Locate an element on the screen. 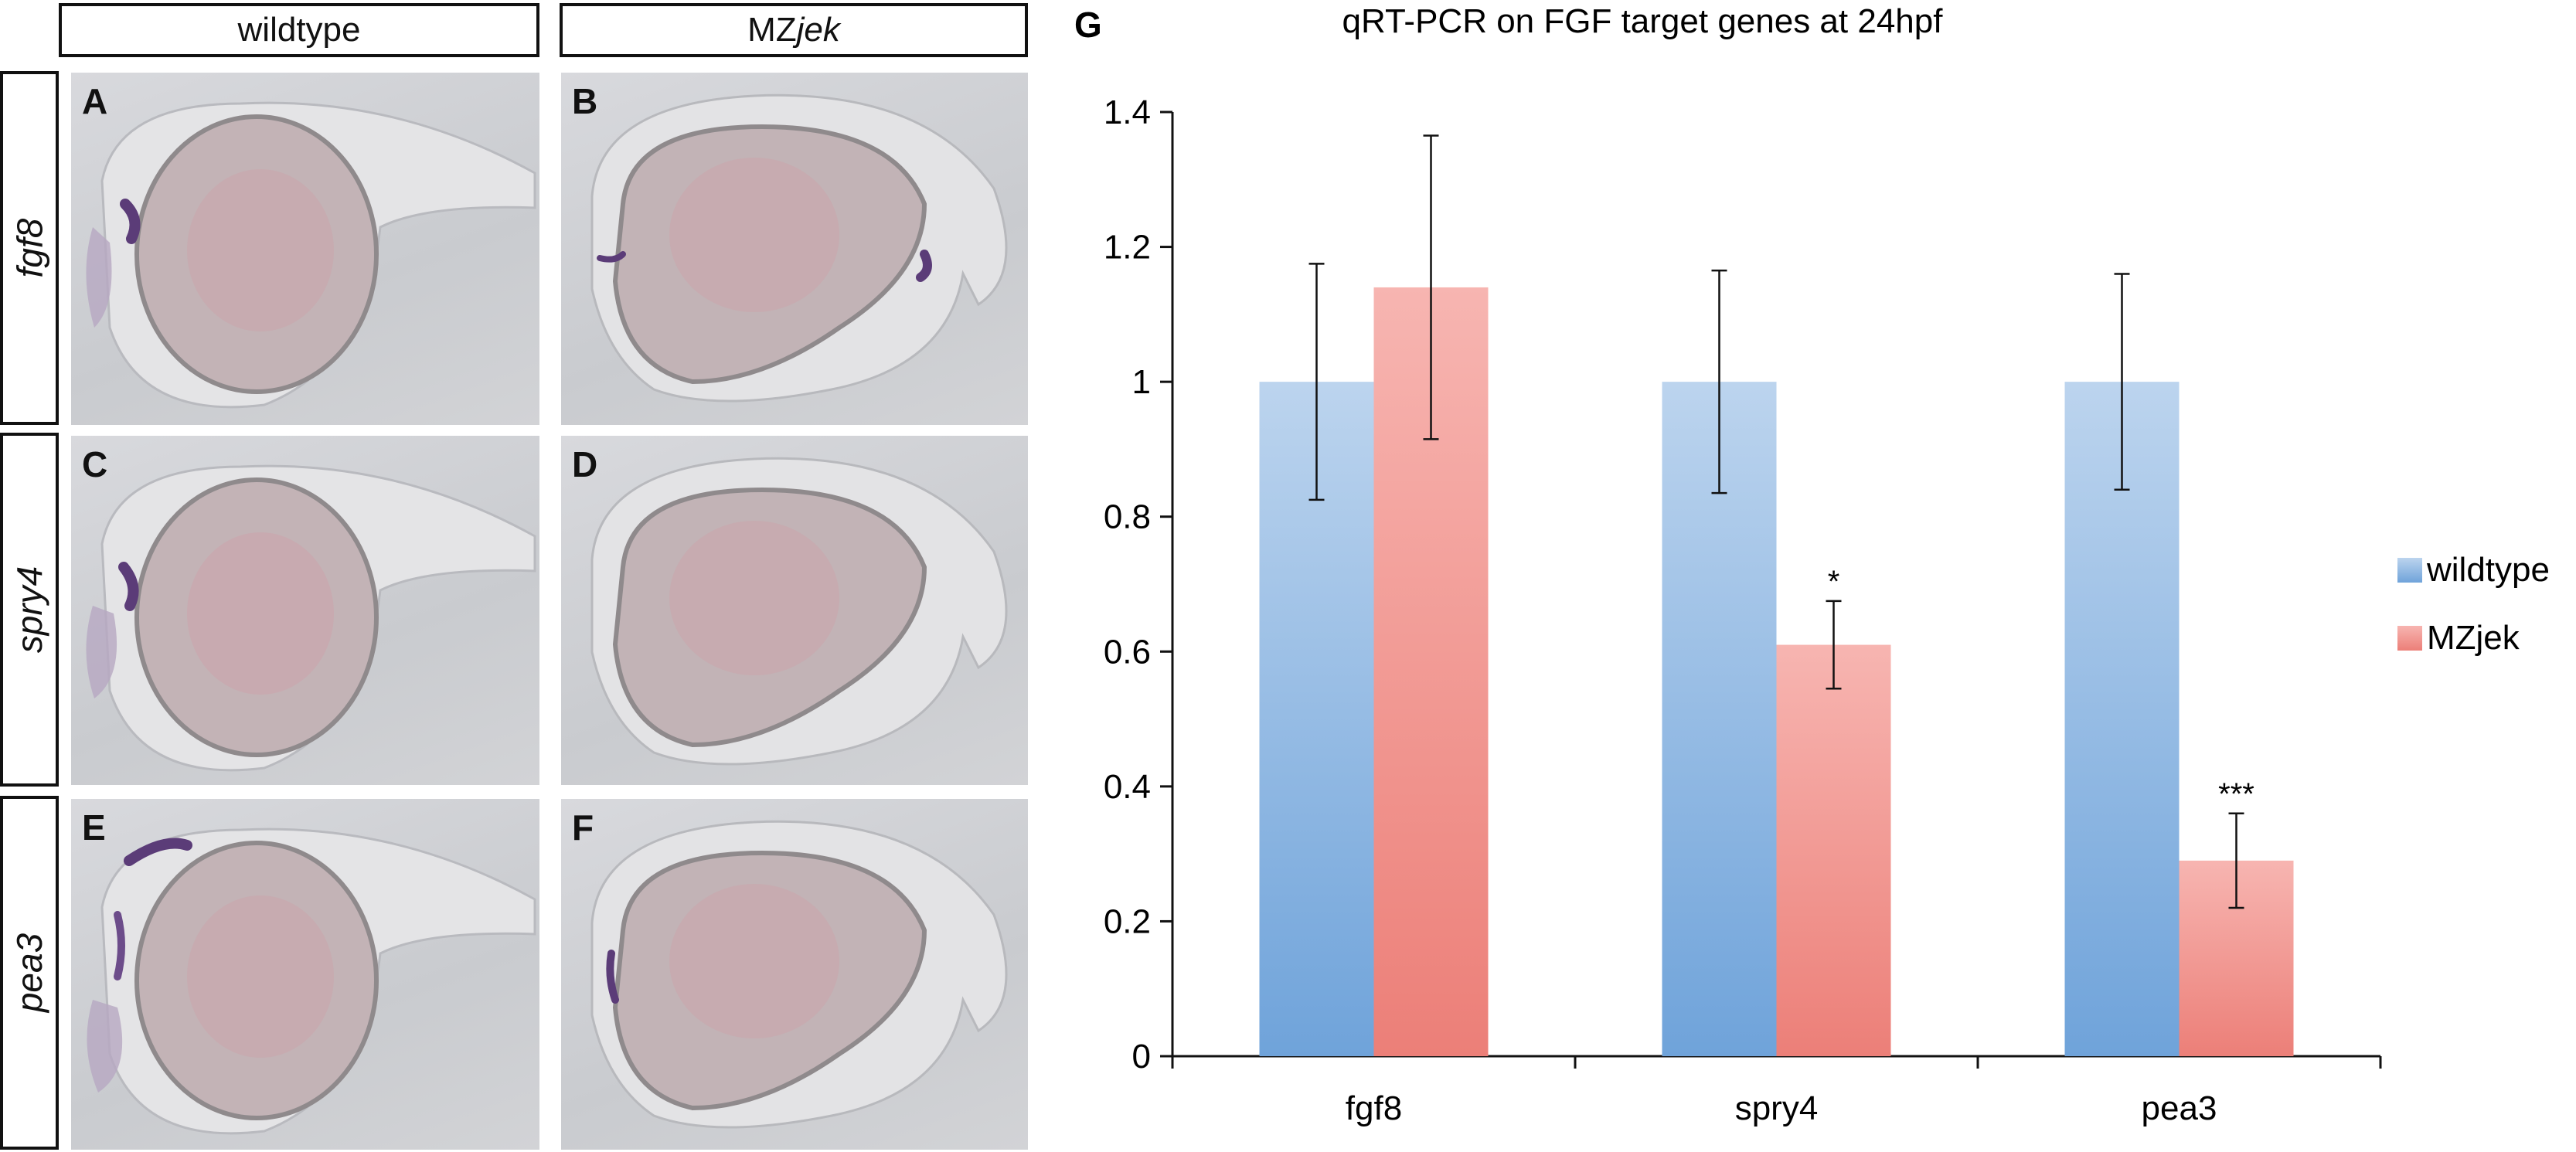 The image size is (2576, 1152). column-header-mzjek: MZ jek is located at coordinates (794, 30).